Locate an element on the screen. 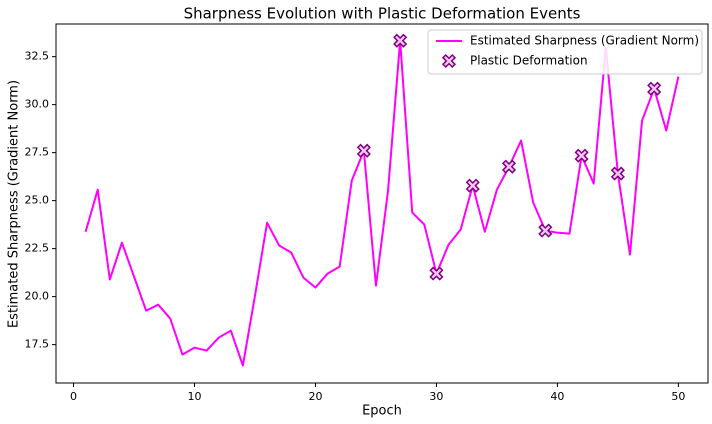  legend-label: Estimated Sharpness (Gradient Norm) is located at coordinates (584, 41).